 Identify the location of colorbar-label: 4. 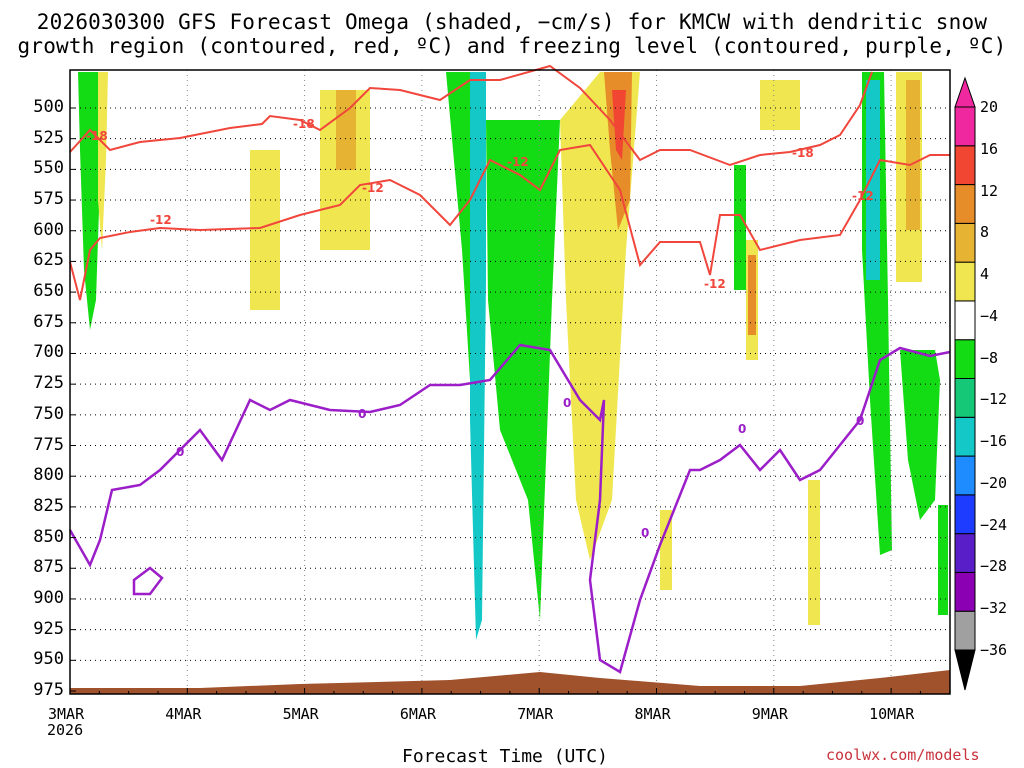
(985, 274).